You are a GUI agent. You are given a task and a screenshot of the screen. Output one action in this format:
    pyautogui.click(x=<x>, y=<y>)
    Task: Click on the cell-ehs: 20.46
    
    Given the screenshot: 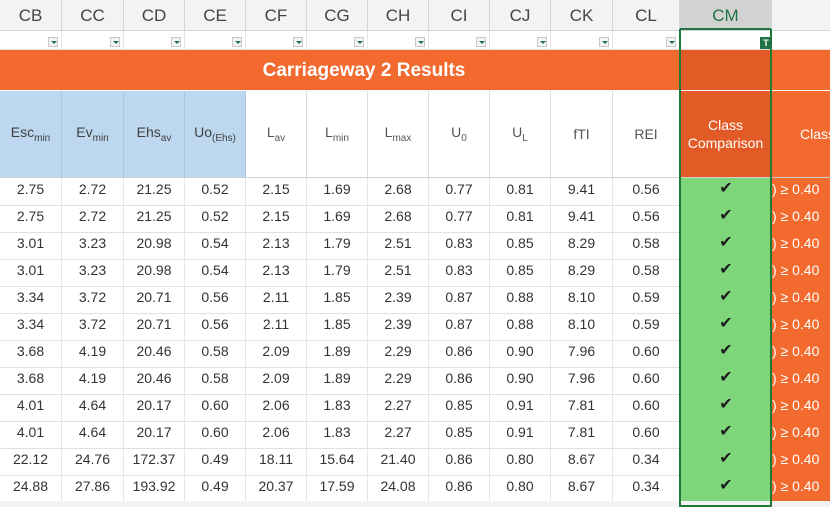 What is the action you would take?
    pyautogui.click(x=154, y=353)
    